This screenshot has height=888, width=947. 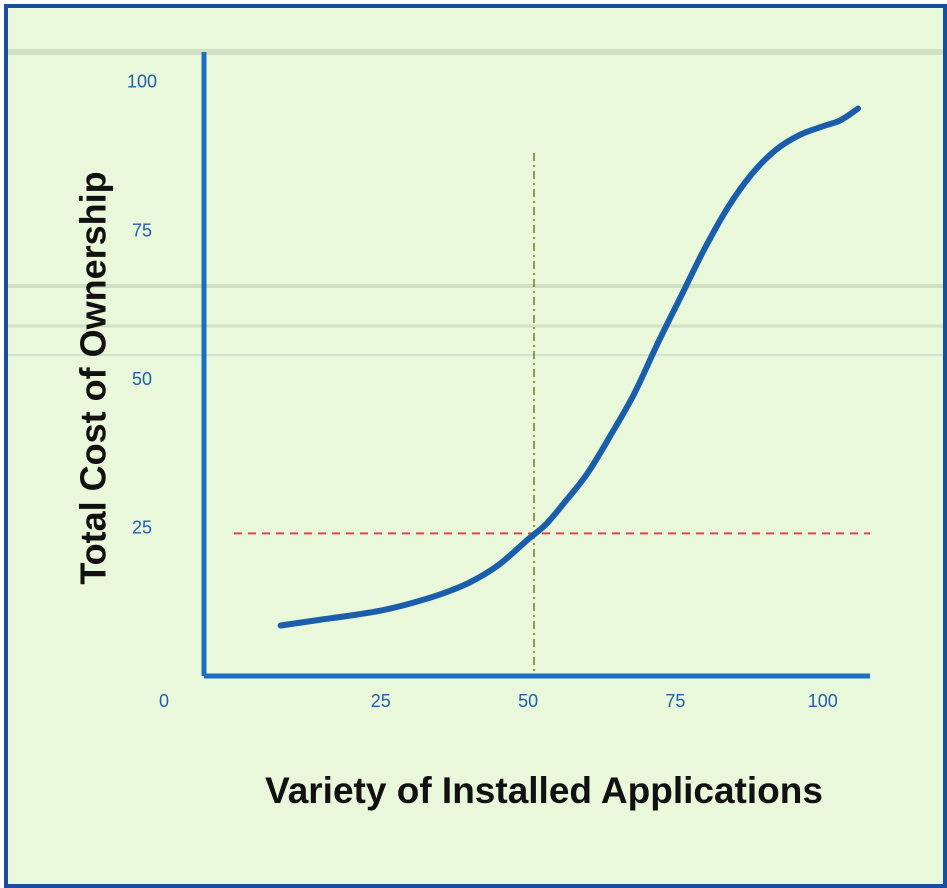 What do you see at coordinates (142, 379) in the screenshot?
I see `y-tick-label: 50` at bounding box center [142, 379].